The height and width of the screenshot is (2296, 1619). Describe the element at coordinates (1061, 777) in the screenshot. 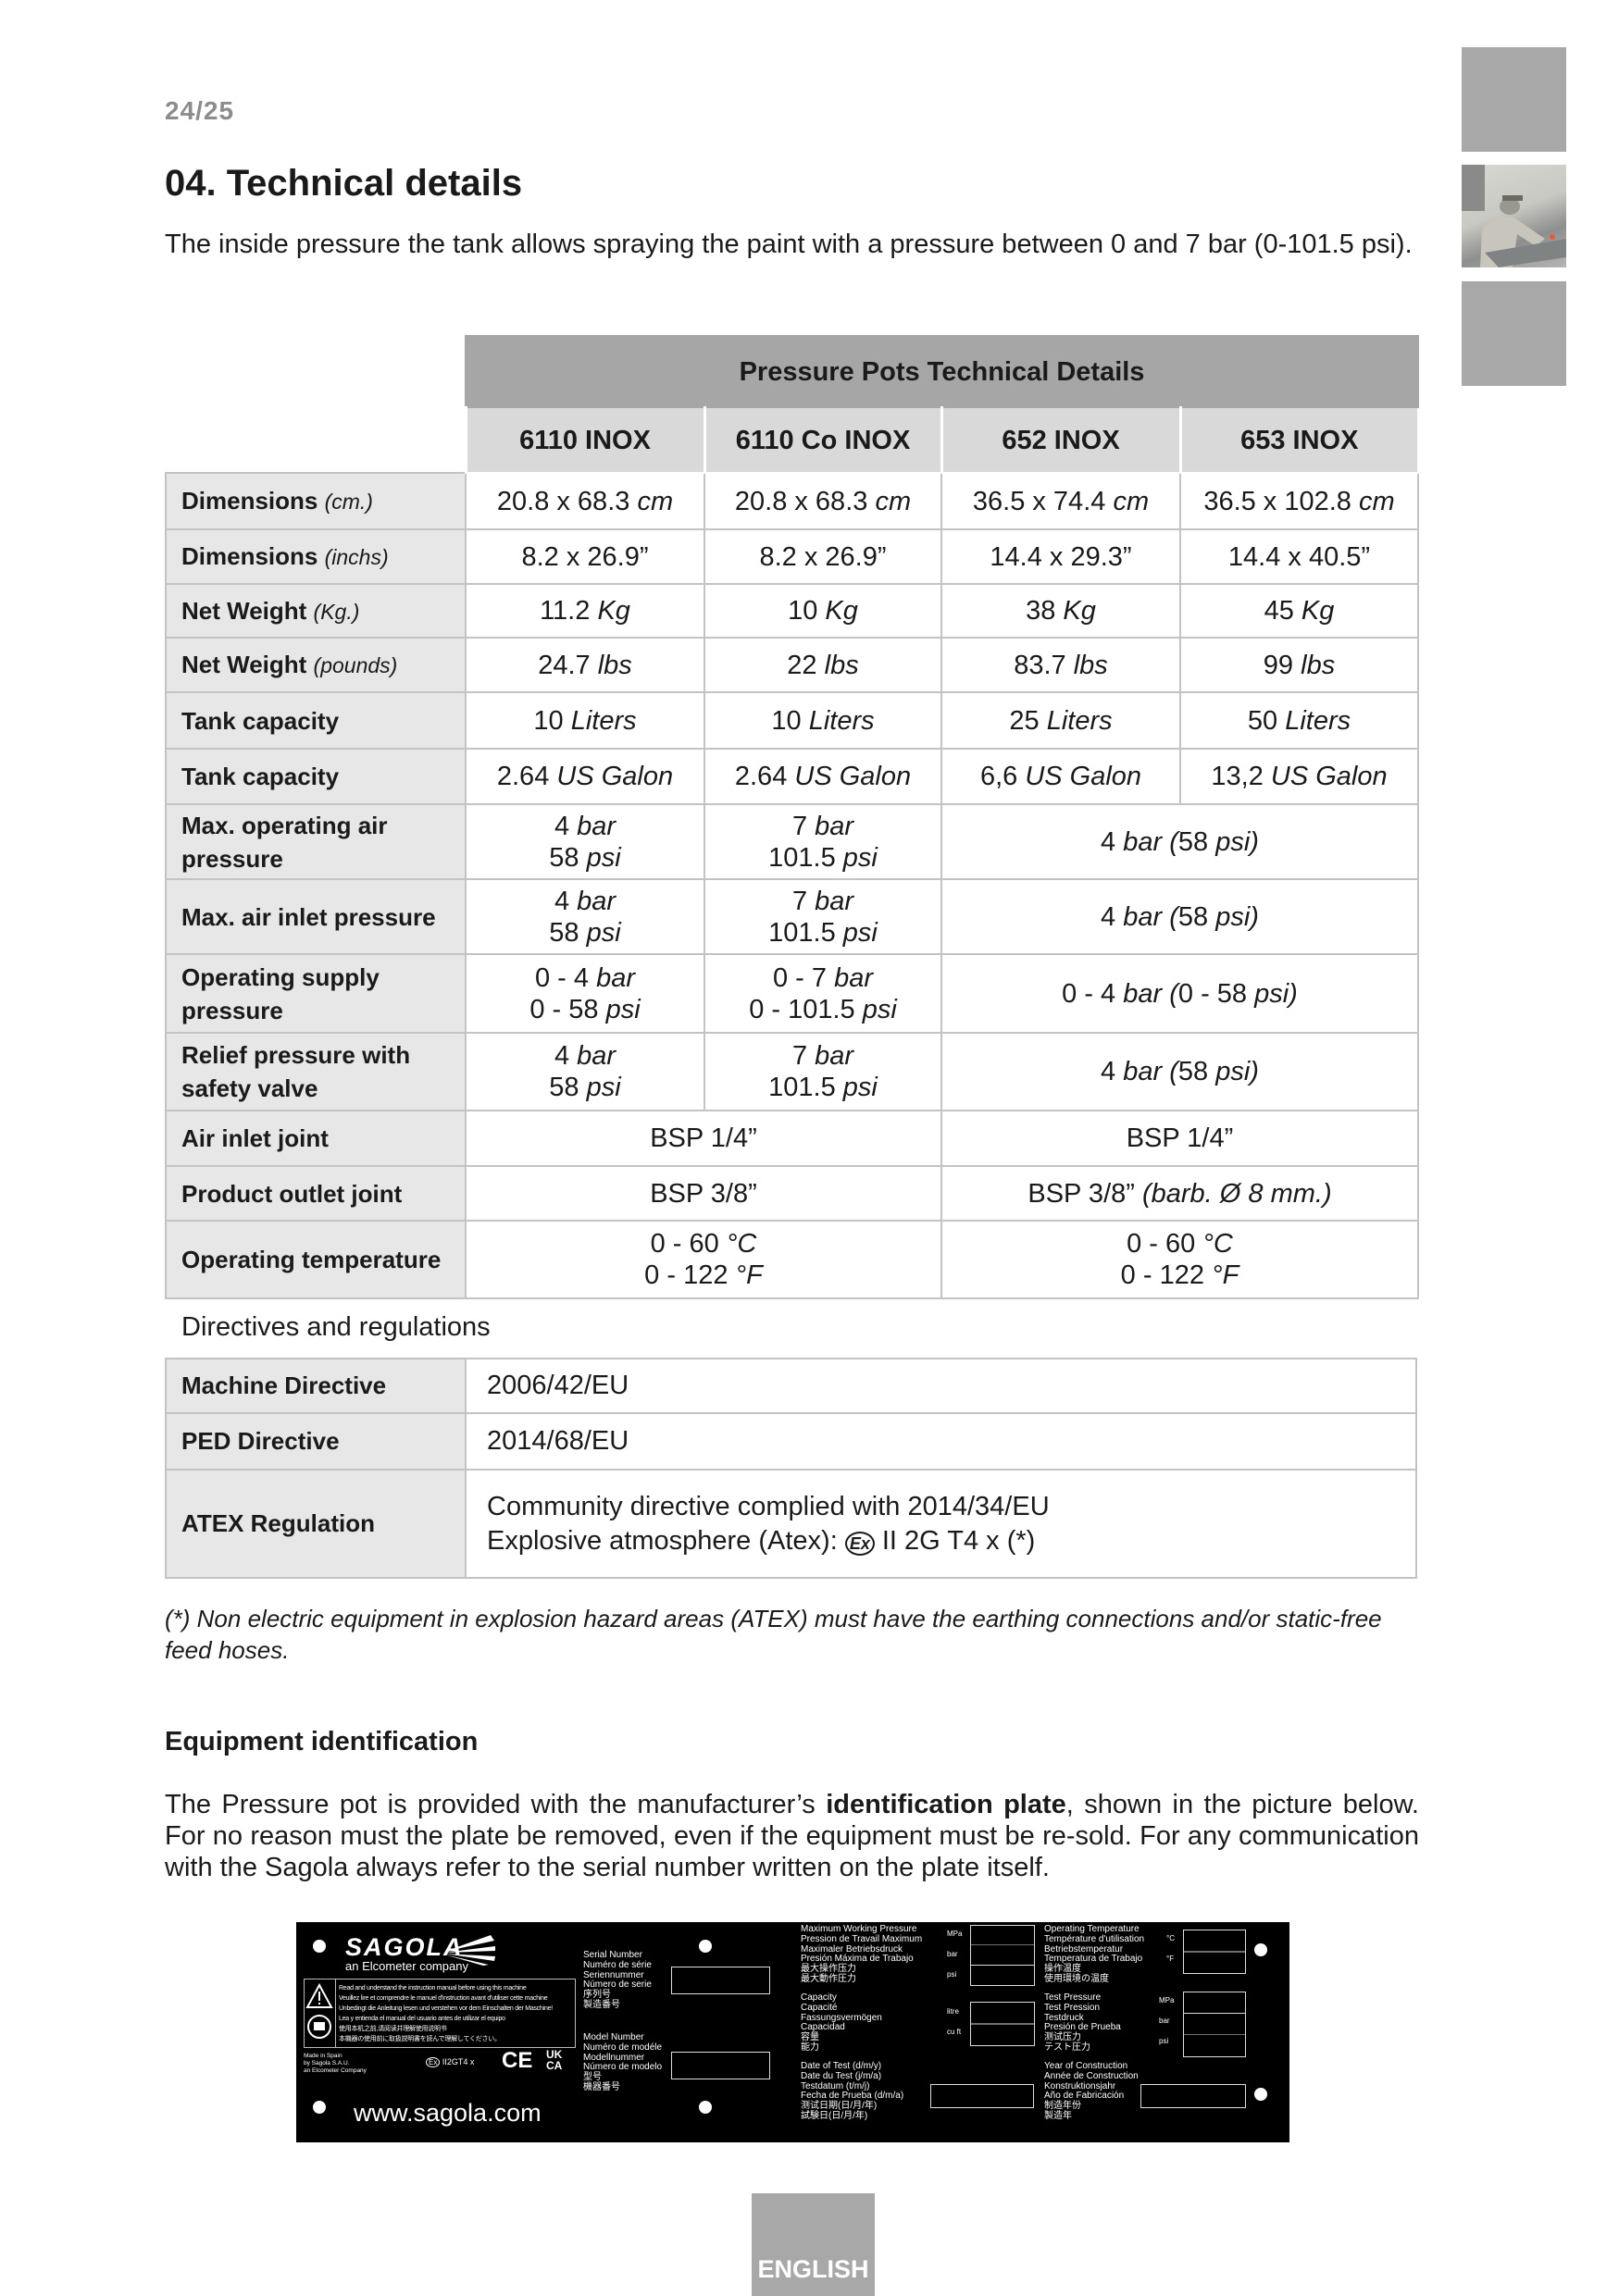

I see `cell-line: 6,6 US Galon` at that location.